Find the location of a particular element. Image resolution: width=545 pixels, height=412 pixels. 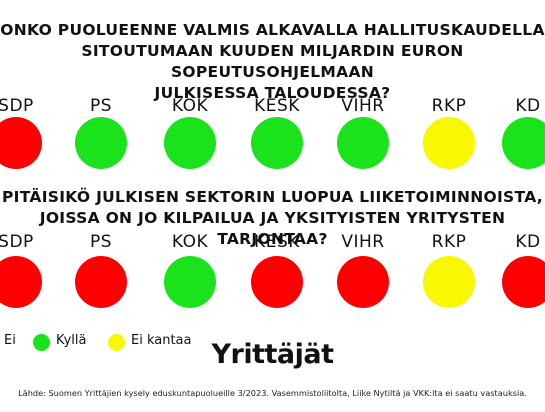

brand-logo: Yrittäjät is located at coordinates (272, 354).